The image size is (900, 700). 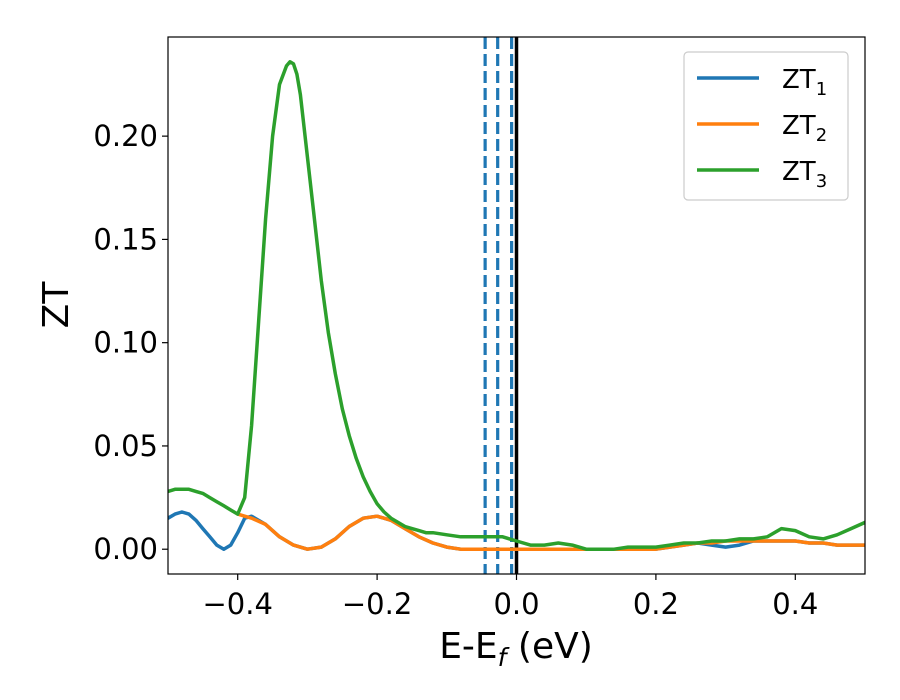 What do you see at coordinates (56, 305) in the screenshot?
I see `y-axis-title: ZT` at bounding box center [56, 305].